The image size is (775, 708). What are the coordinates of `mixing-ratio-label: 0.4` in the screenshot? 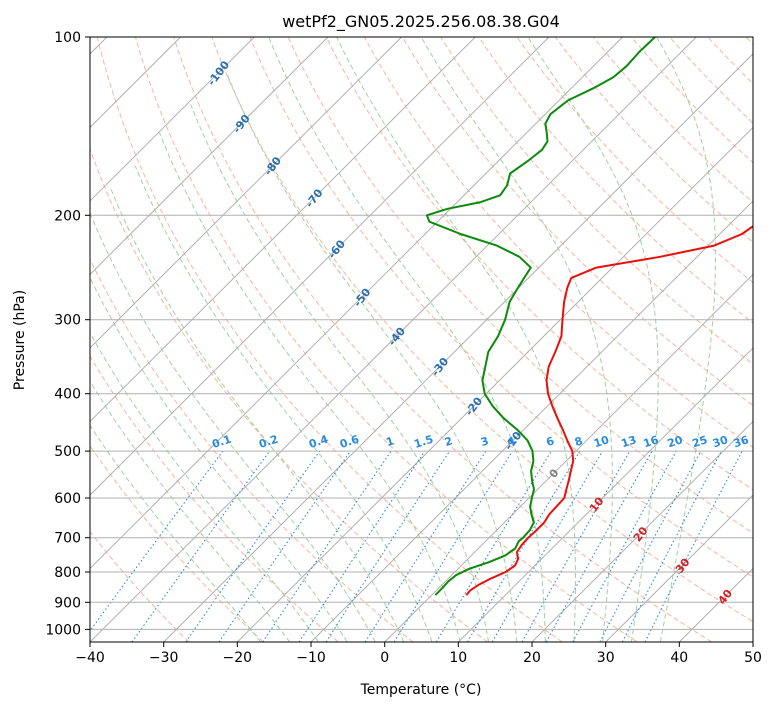 It's located at (318, 441).